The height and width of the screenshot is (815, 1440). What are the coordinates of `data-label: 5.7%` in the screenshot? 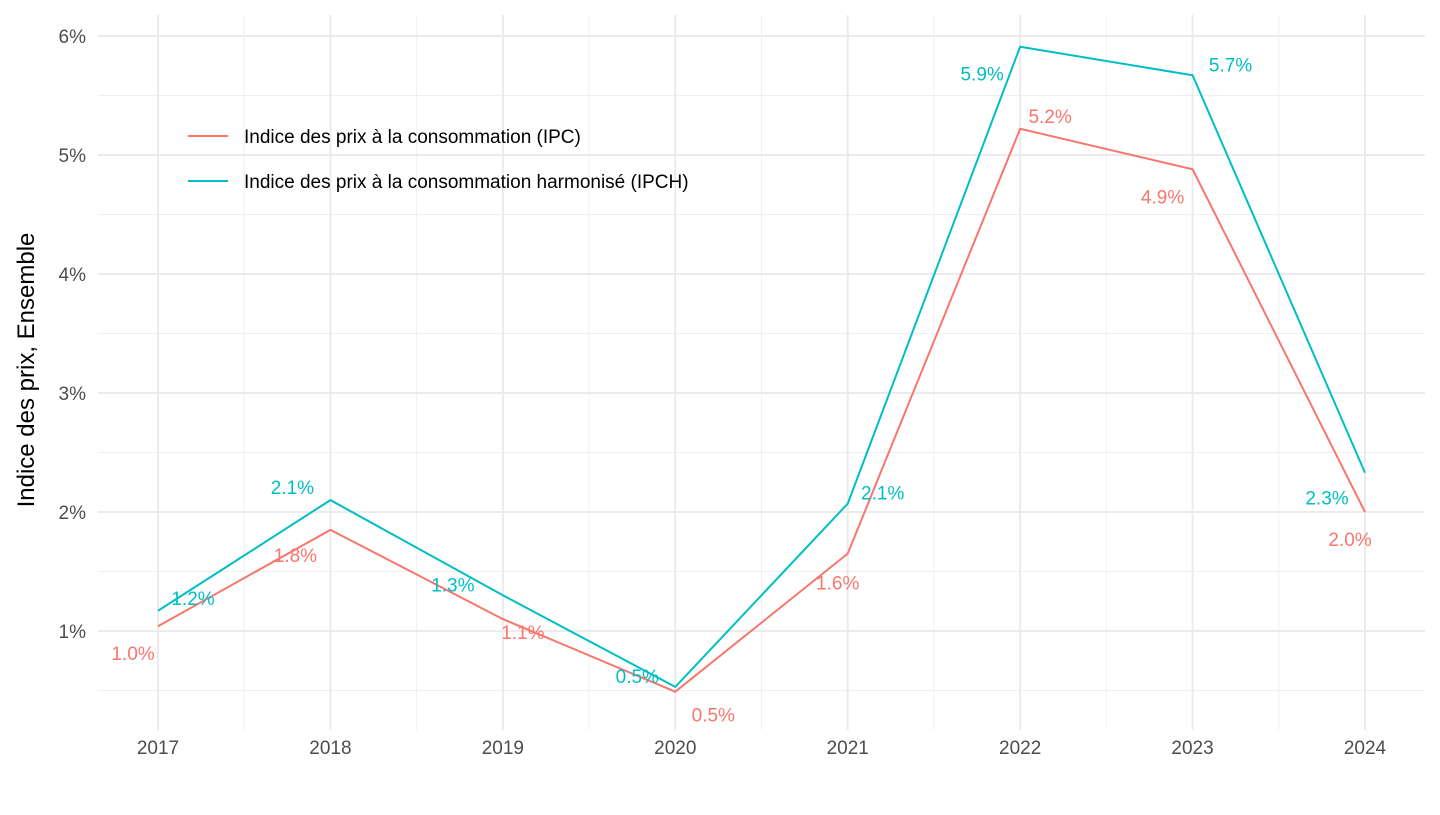 It's located at (1230, 65).